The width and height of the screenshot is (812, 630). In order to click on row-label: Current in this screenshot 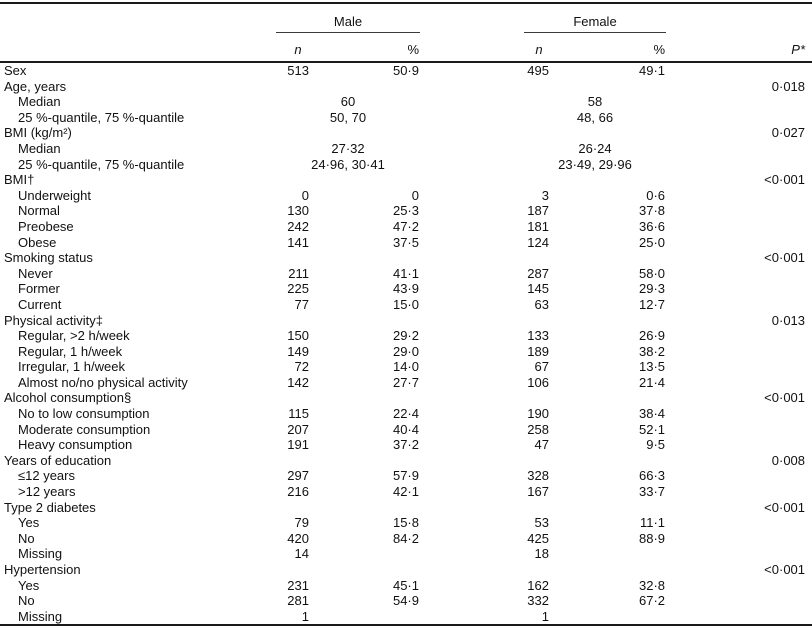, I will do `click(40, 304)`.